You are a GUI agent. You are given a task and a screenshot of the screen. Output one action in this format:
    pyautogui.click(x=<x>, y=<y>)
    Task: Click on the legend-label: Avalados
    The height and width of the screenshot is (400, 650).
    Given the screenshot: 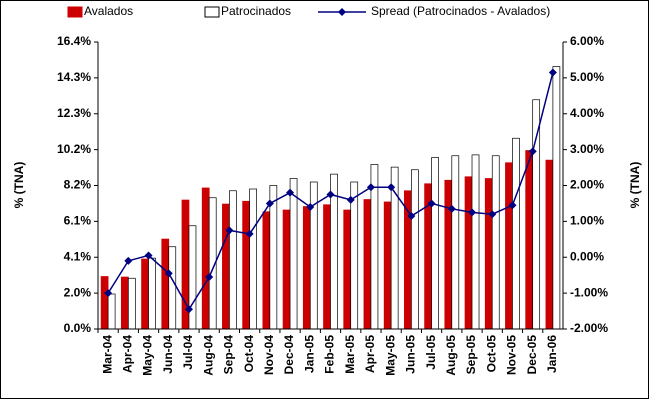 What is the action you would take?
    pyautogui.click(x=108, y=11)
    